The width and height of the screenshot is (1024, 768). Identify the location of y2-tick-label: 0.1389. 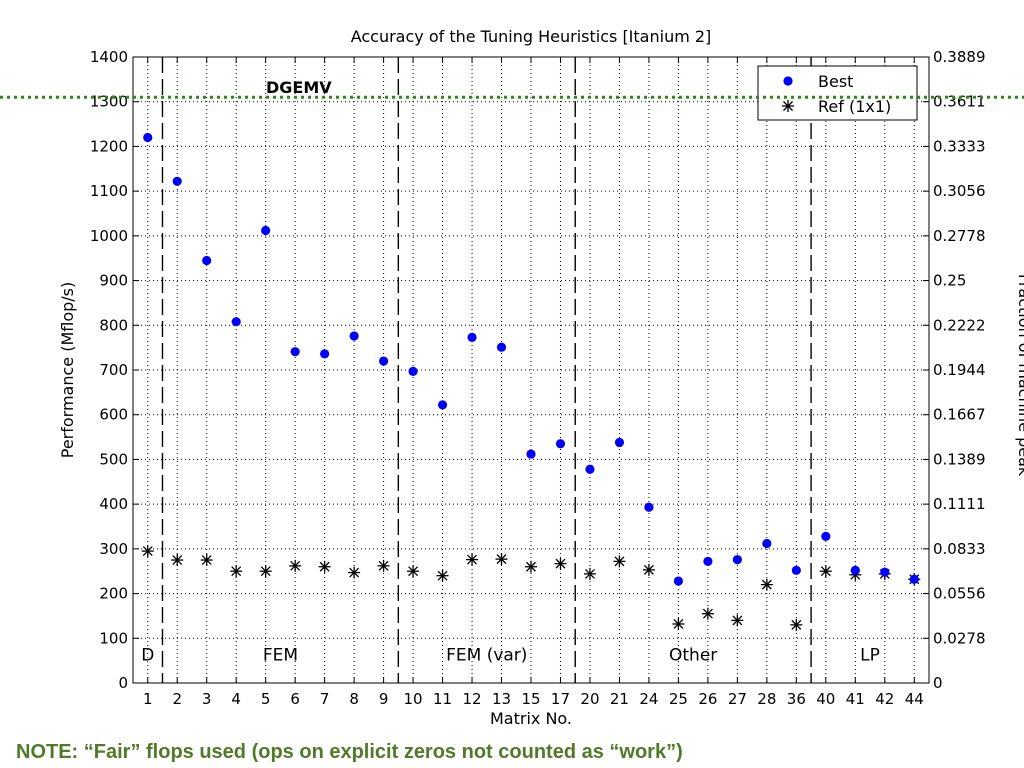
(959, 459).